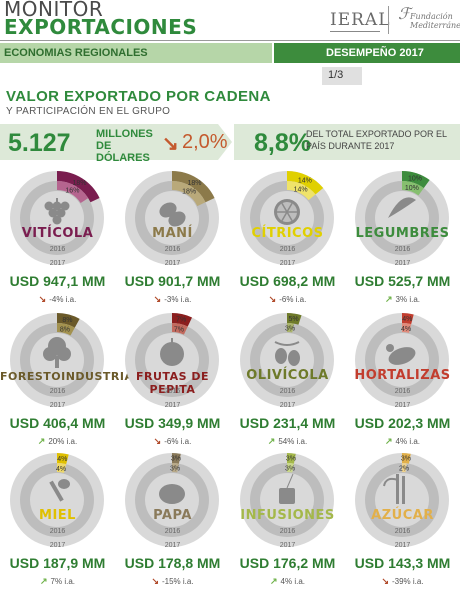 The image size is (460, 590). I want to click on chain-name: HORTALIZAS, so click(402, 375).